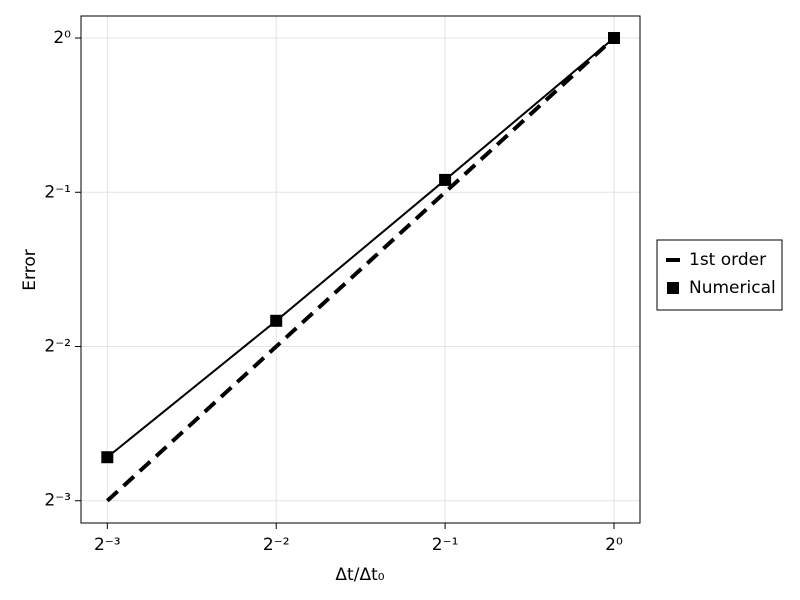  I want to click on y-tick-label: 2⁻³, so click(57, 501).